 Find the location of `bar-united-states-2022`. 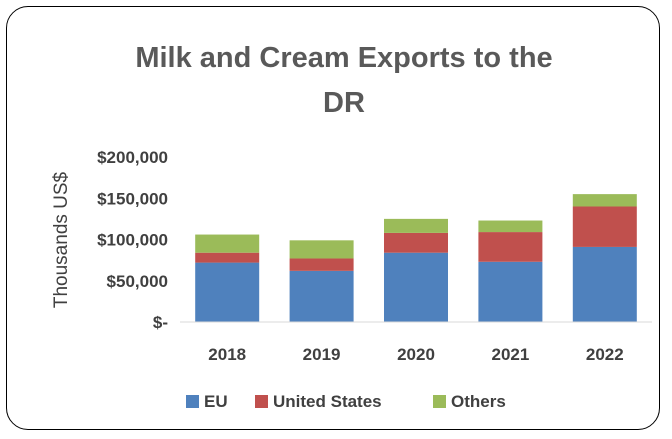

bar-united-states-2022 is located at coordinates (604, 226).